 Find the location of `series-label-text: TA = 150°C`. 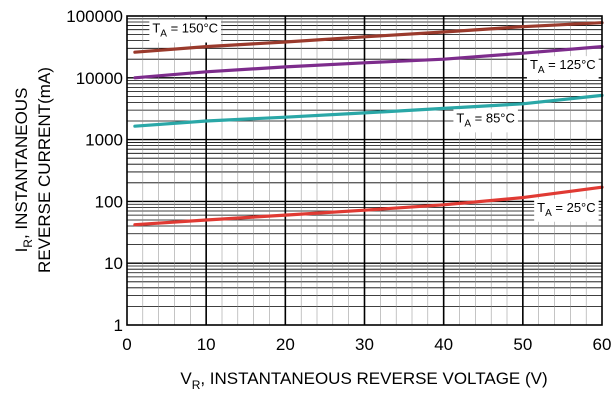

series-label-text: TA = 150°C is located at coordinates (185, 30).